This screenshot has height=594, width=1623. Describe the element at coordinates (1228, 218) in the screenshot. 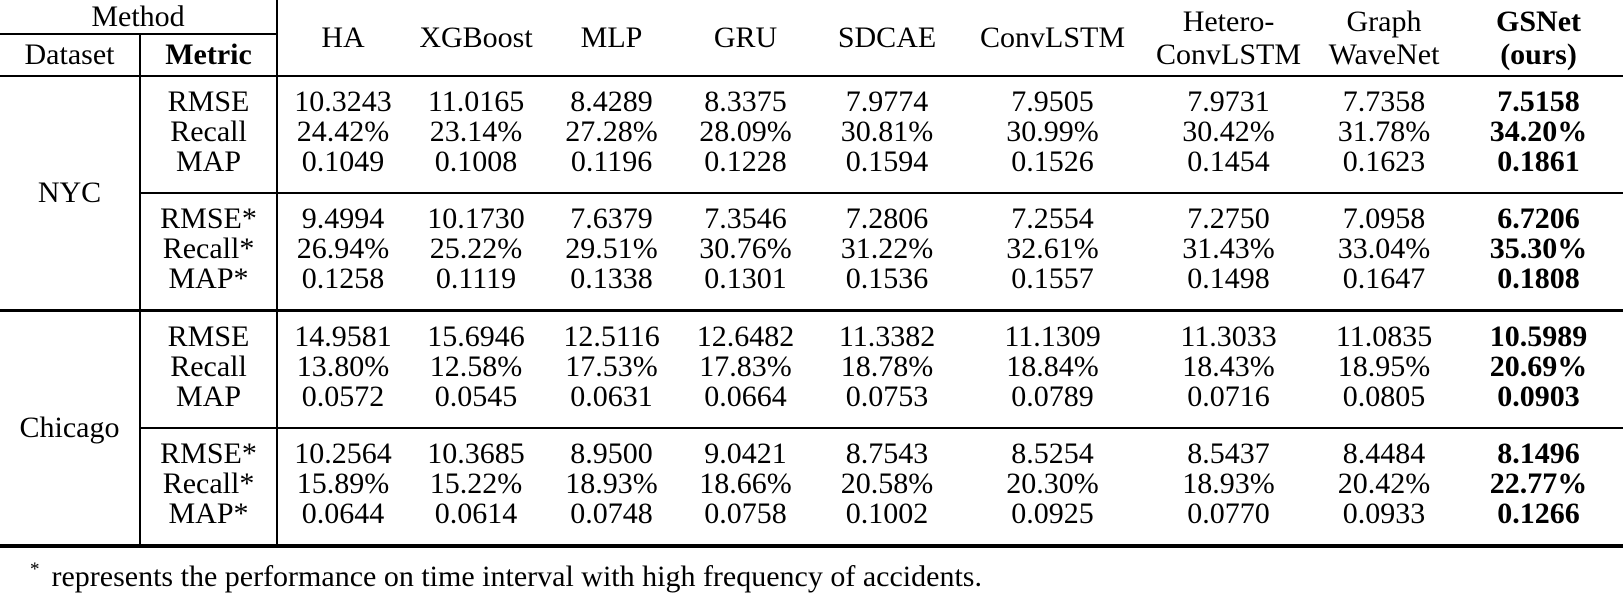

I see `value-cell: 7.2750` at that location.